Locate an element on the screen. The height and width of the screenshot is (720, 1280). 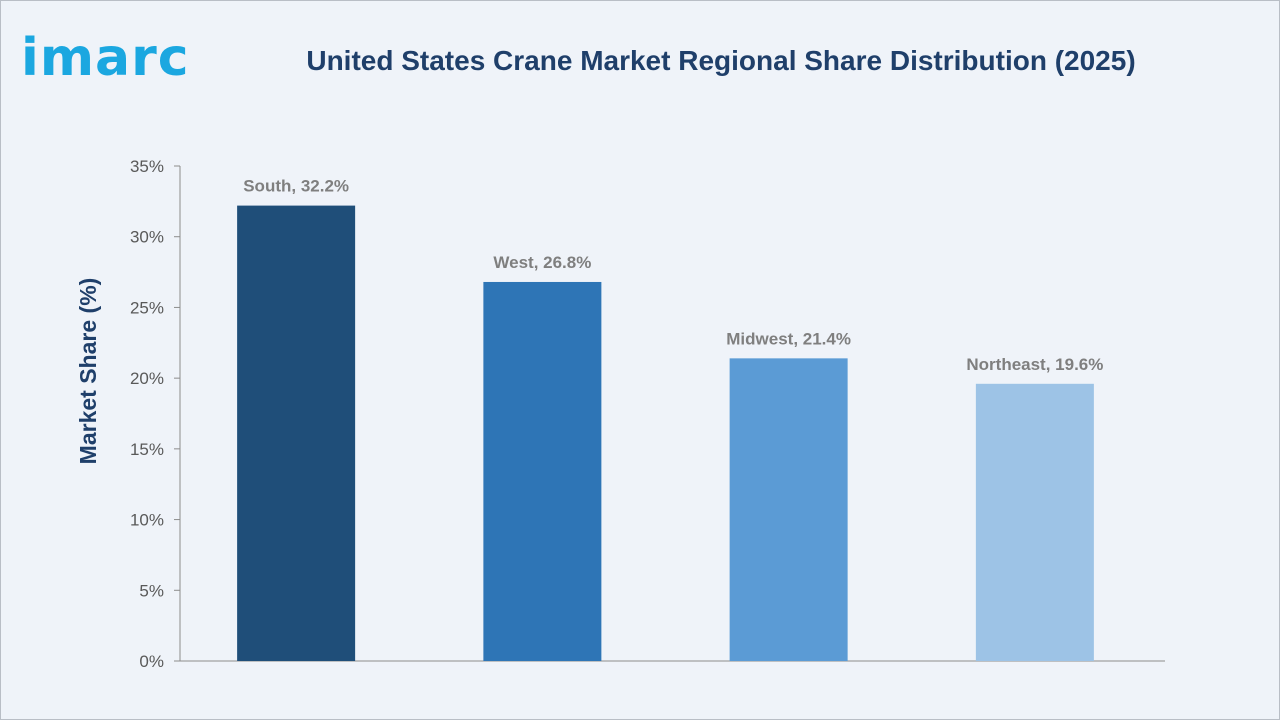
imarc-logo: imarc is located at coordinates (105, 55).